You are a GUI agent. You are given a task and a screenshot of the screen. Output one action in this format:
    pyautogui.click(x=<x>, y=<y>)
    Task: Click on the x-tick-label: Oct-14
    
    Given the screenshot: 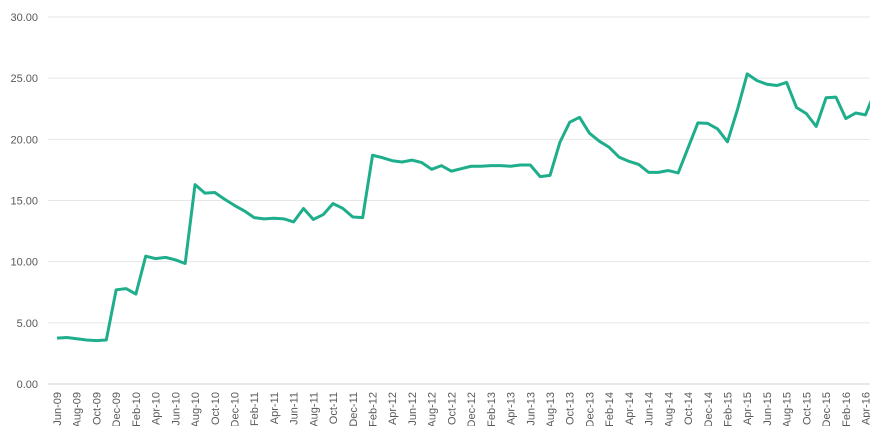 What is the action you would take?
    pyautogui.click(x=689, y=408)
    